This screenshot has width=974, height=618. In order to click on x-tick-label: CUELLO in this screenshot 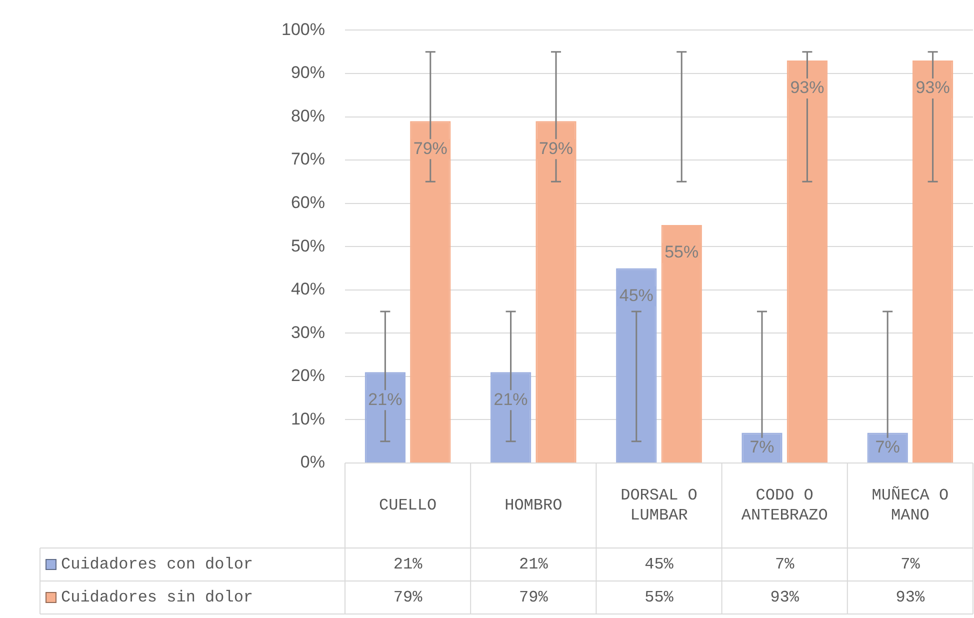, I will do `click(407, 505)`.